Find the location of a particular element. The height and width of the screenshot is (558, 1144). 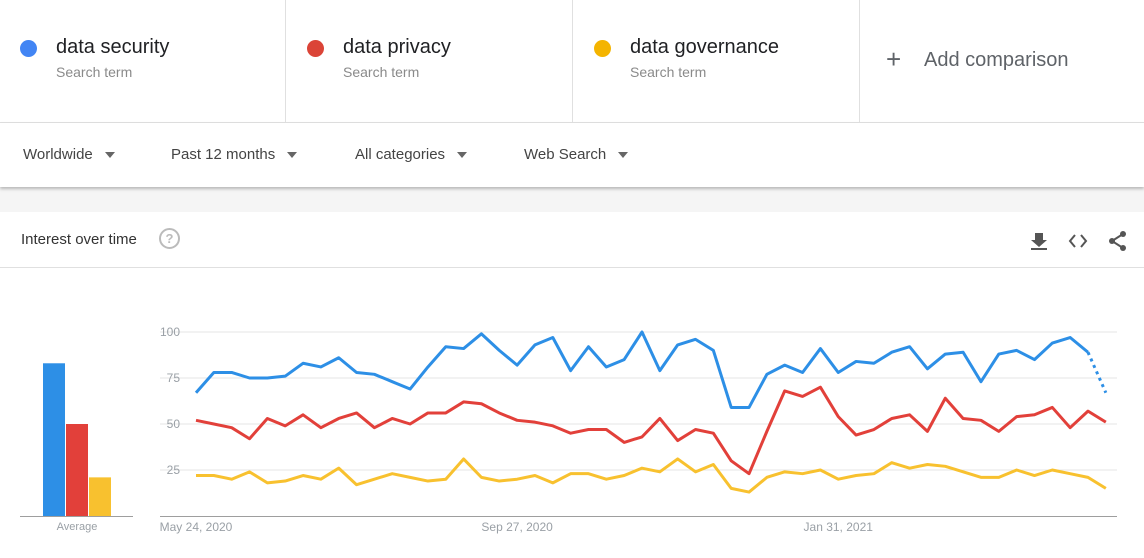

dropdown-label: Past 12 months is located at coordinates (223, 154).